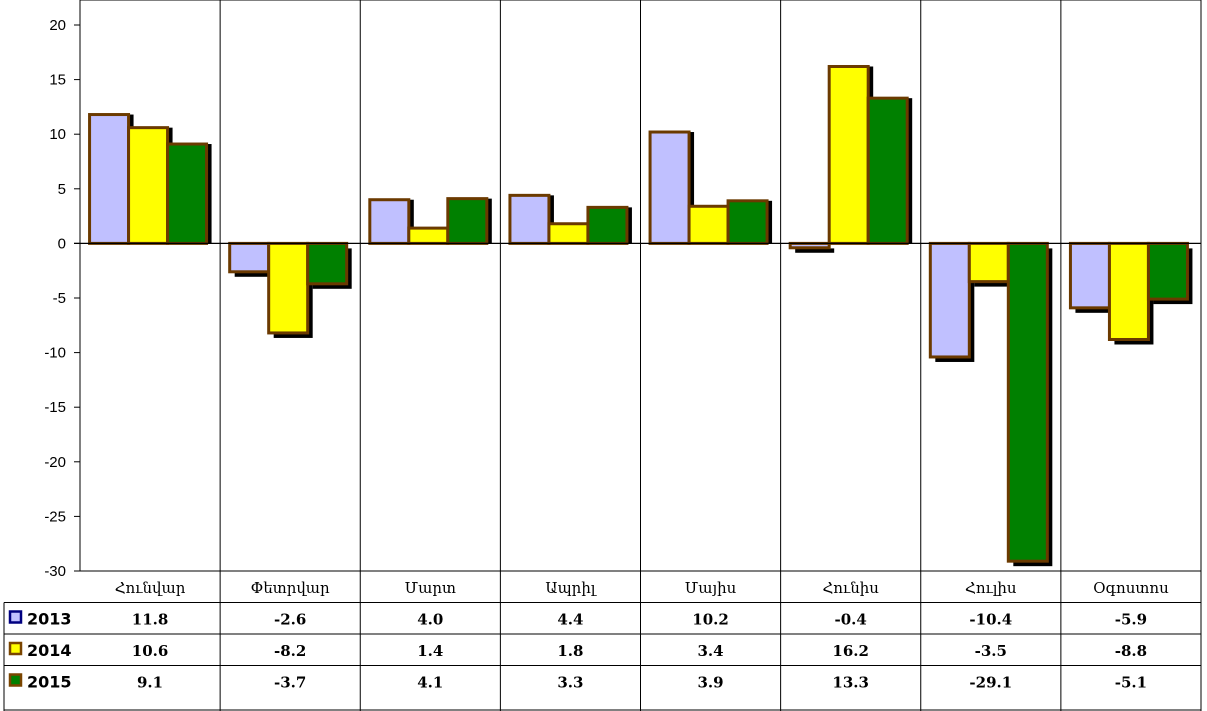  What do you see at coordinates (850, 651) in the screenshot?
I see `table-cell: 16.2` at bounding box center [850, 651].